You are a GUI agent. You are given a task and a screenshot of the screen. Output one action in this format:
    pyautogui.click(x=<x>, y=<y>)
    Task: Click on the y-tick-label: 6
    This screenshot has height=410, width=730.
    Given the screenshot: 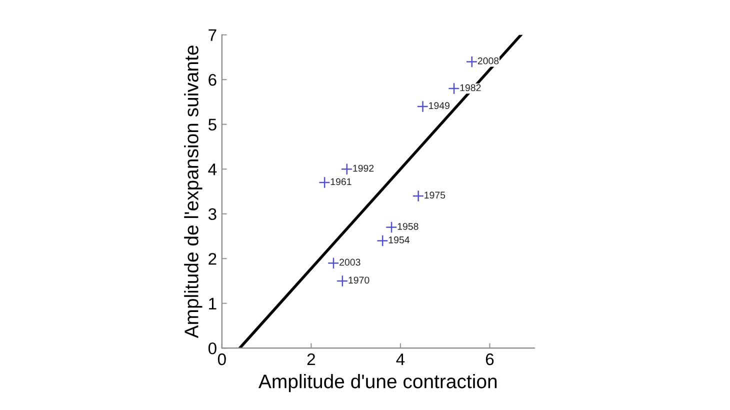 What is the action you would take?
    pyautogui.click(x=212, y=80)
    